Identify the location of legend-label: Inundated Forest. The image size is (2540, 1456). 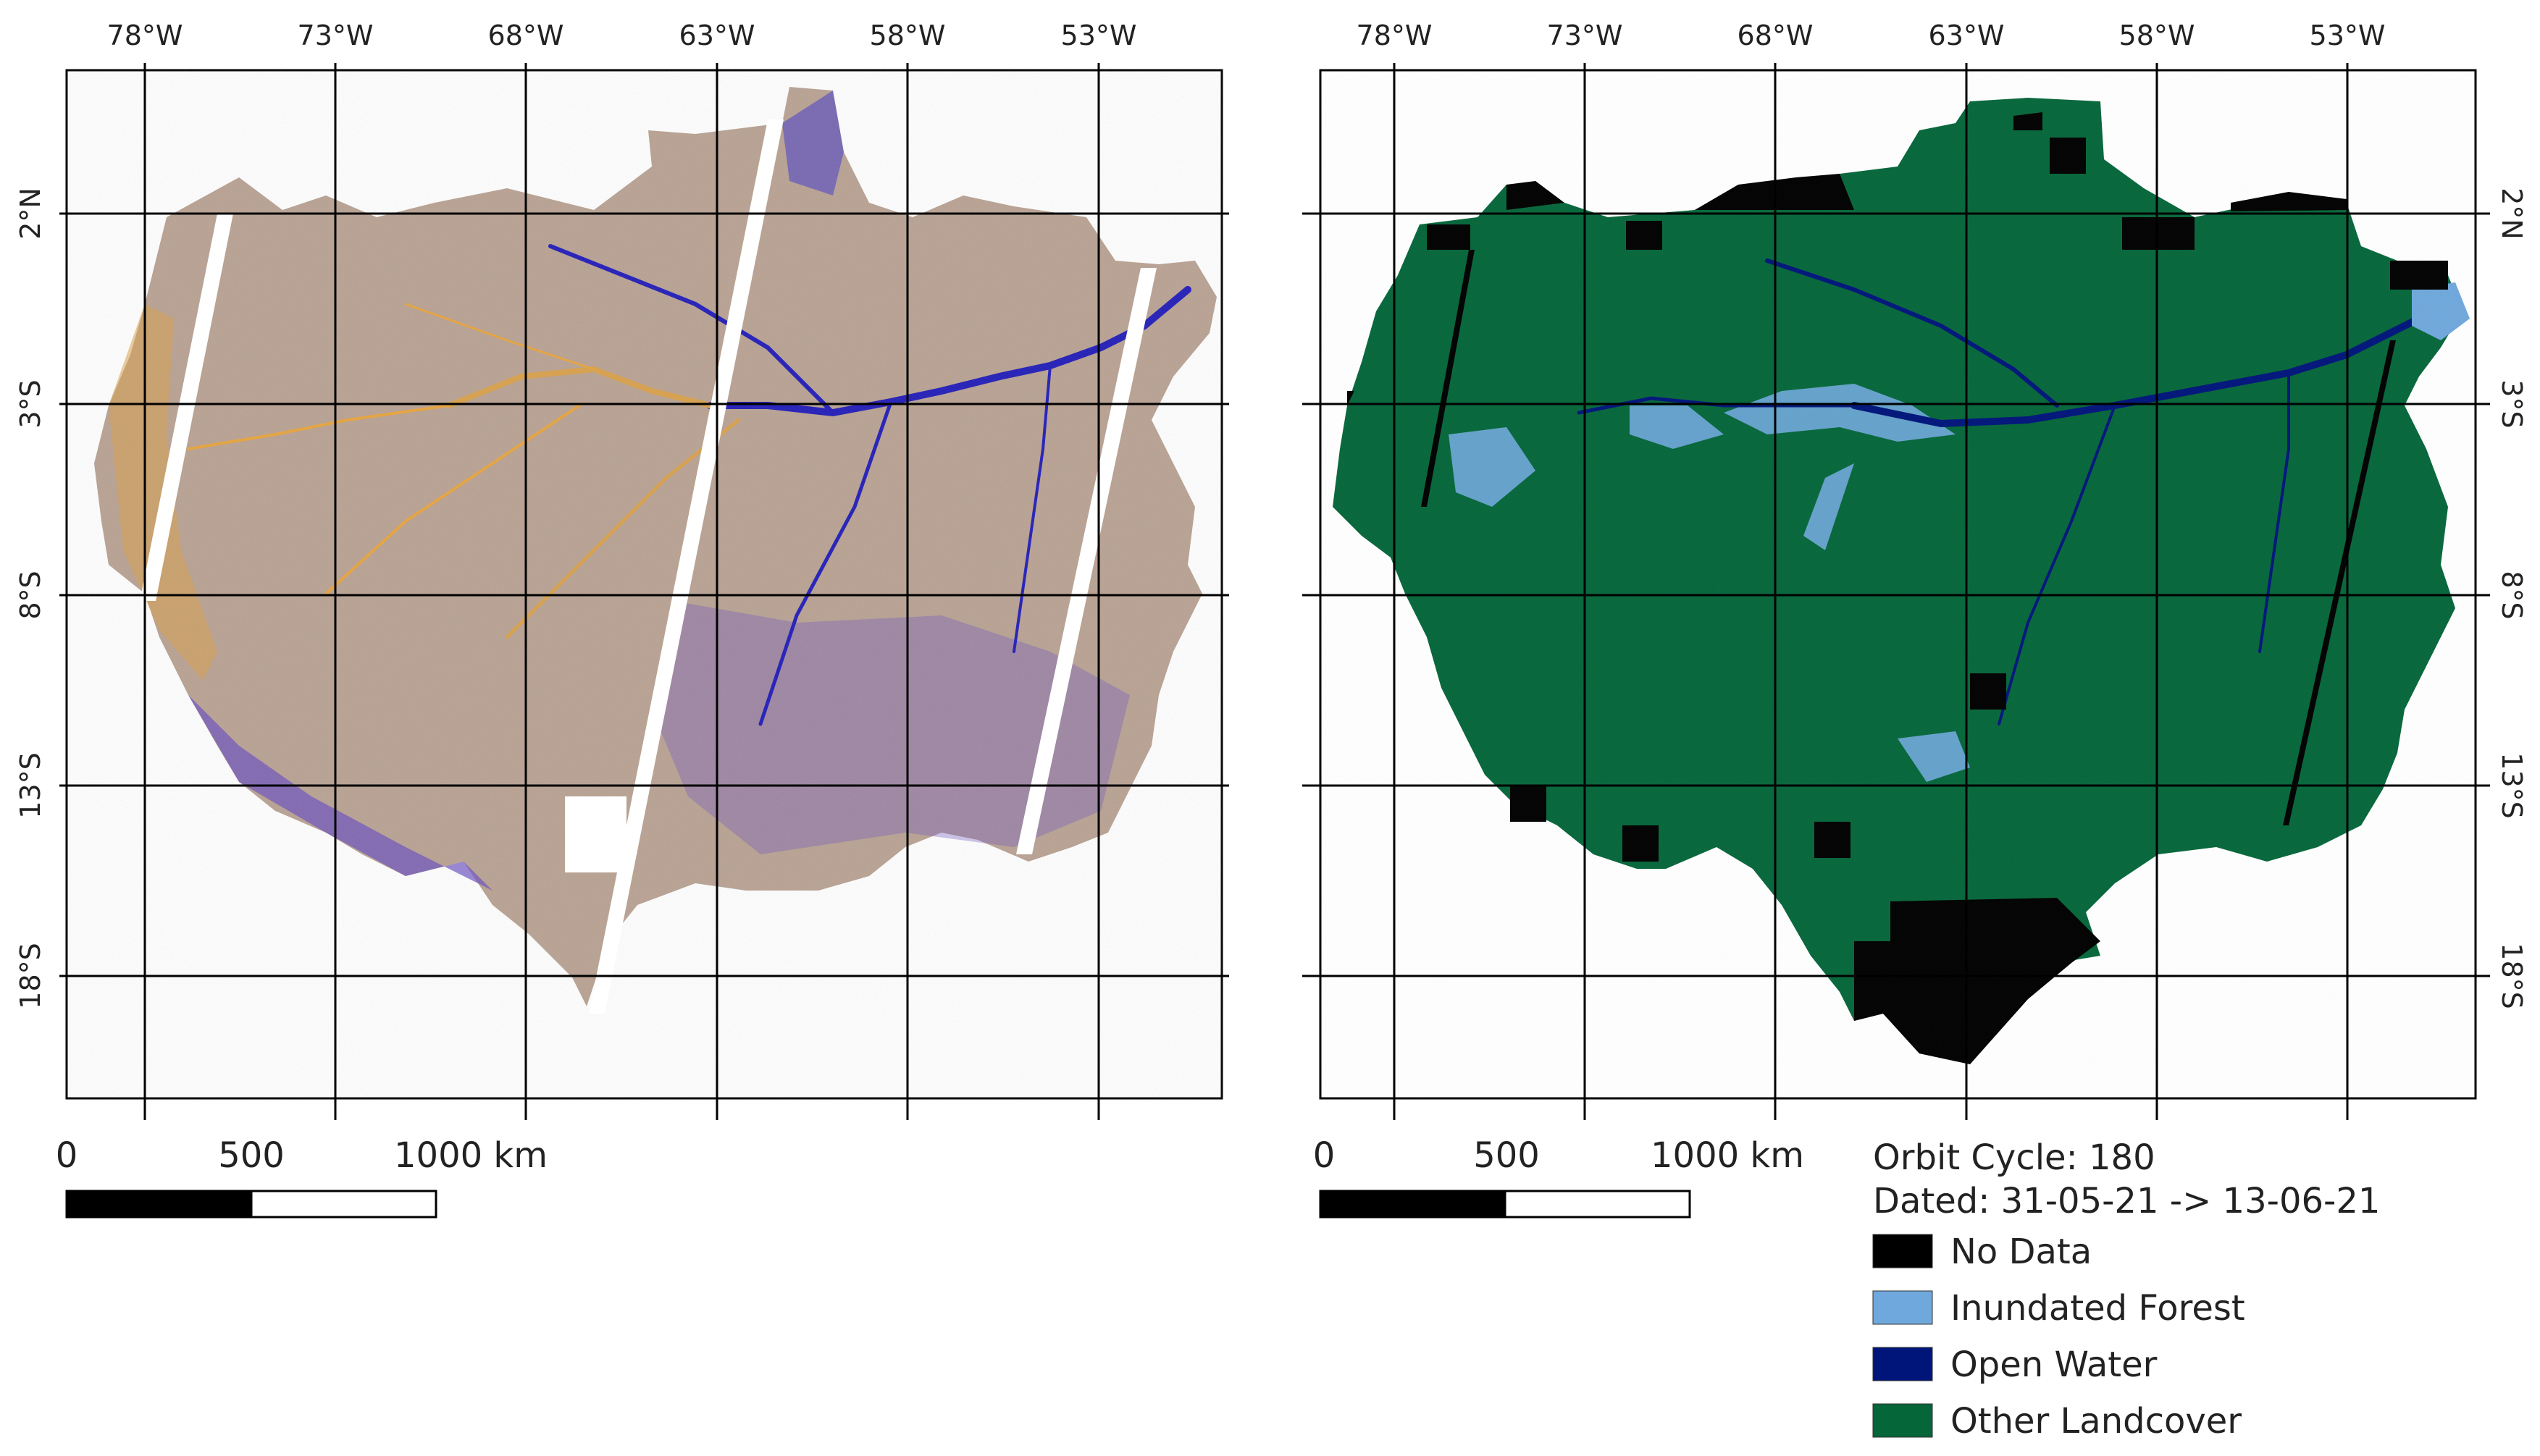
(2097, 1309).